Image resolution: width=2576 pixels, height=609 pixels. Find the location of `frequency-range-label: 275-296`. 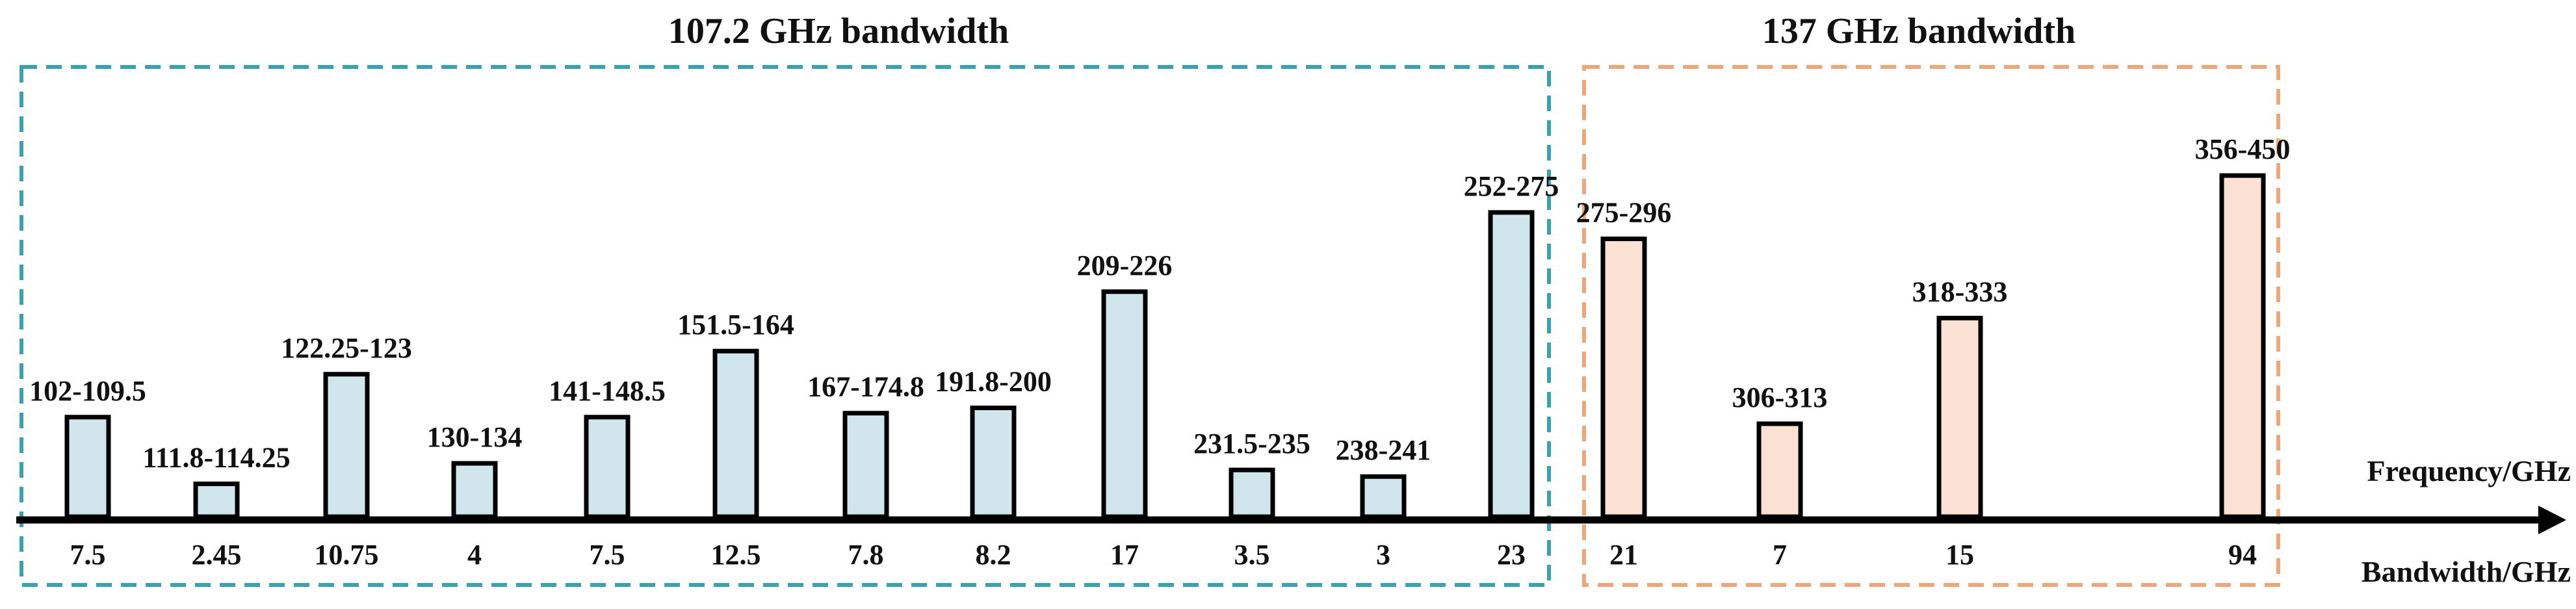

frequency-range-label: 275-296 is located at coordinates (1624, 212).